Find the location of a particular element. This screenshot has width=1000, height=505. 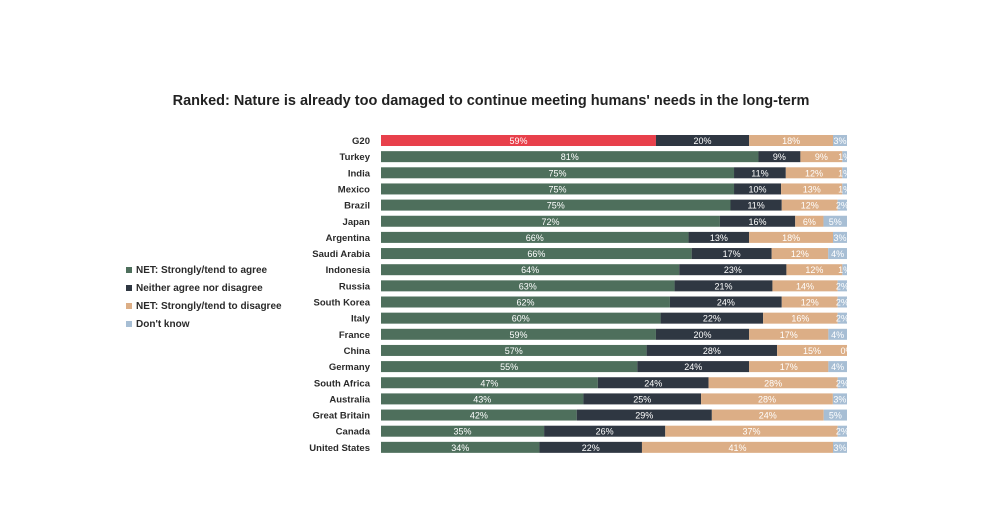

data-label: 28% is located at coordinates (773, 383).